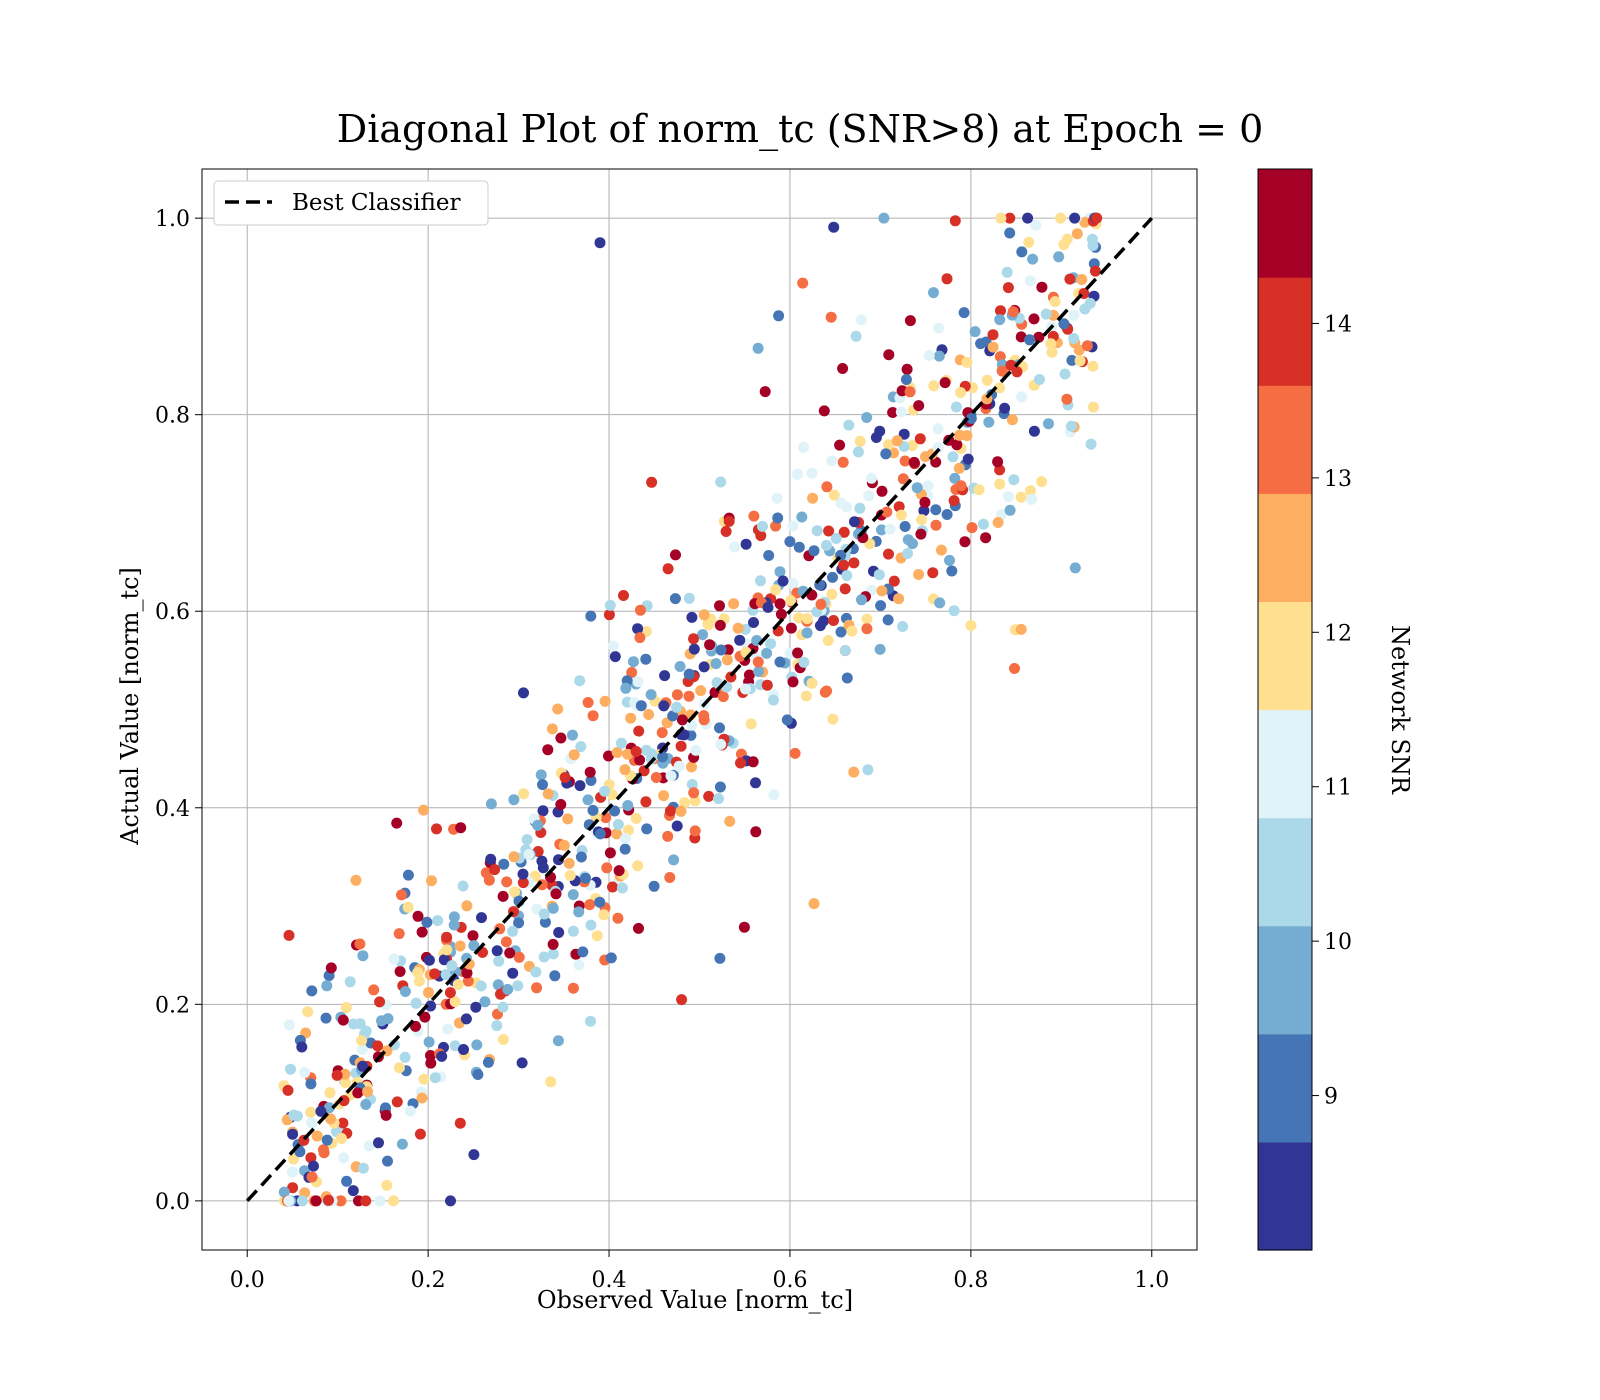  Describe the element at coordinates (172, 612) in the screenshot. I see `y-tick-label: 0.6` at that location.